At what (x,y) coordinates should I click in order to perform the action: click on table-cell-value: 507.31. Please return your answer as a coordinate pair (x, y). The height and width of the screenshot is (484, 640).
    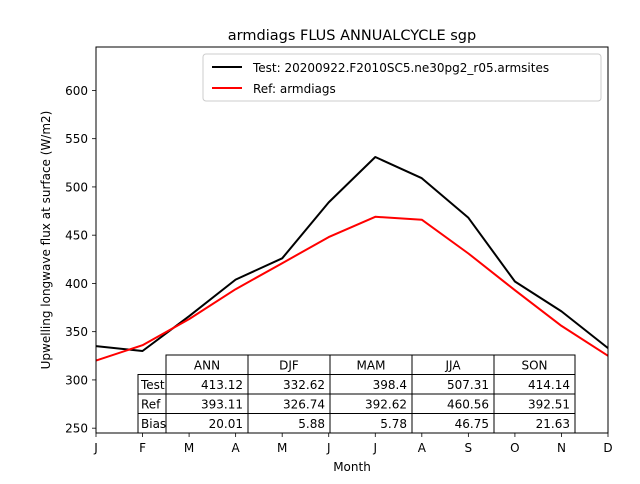
    Looking at the image, I should click on (468, 385).